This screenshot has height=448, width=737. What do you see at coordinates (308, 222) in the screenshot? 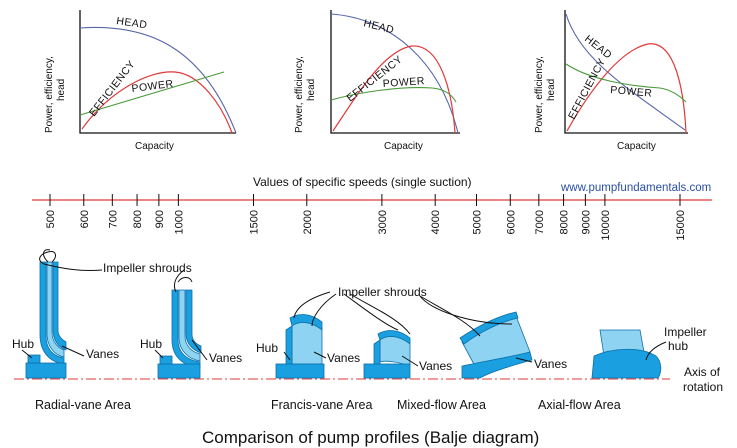
I see `speed-tick-label: 2000` at bounding box center [308, 222].